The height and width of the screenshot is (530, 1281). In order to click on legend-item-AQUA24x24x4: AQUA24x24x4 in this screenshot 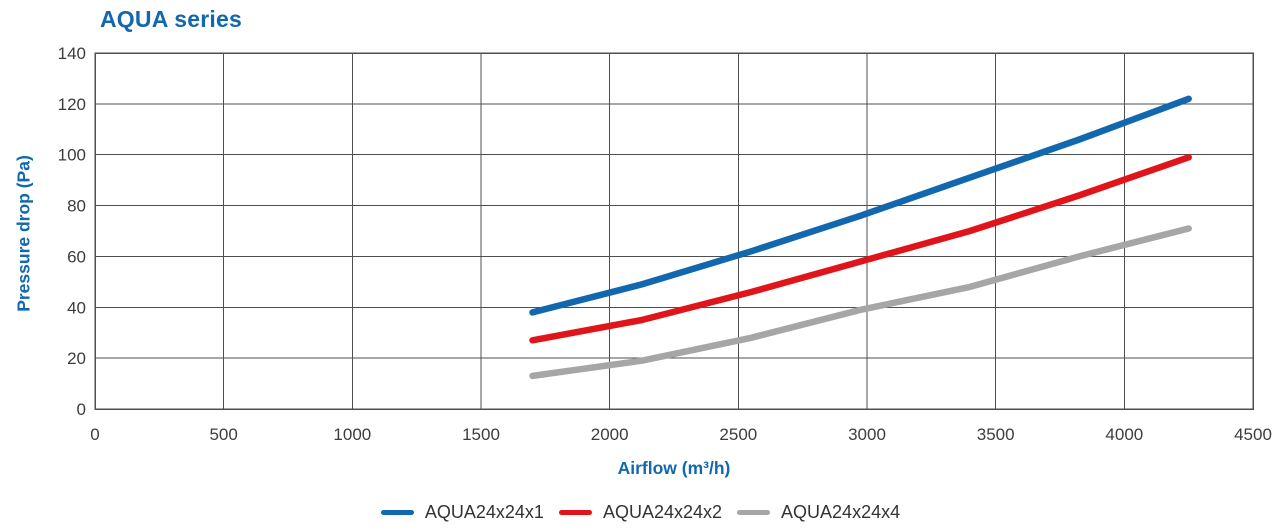, I will do `click(818, 512)`.